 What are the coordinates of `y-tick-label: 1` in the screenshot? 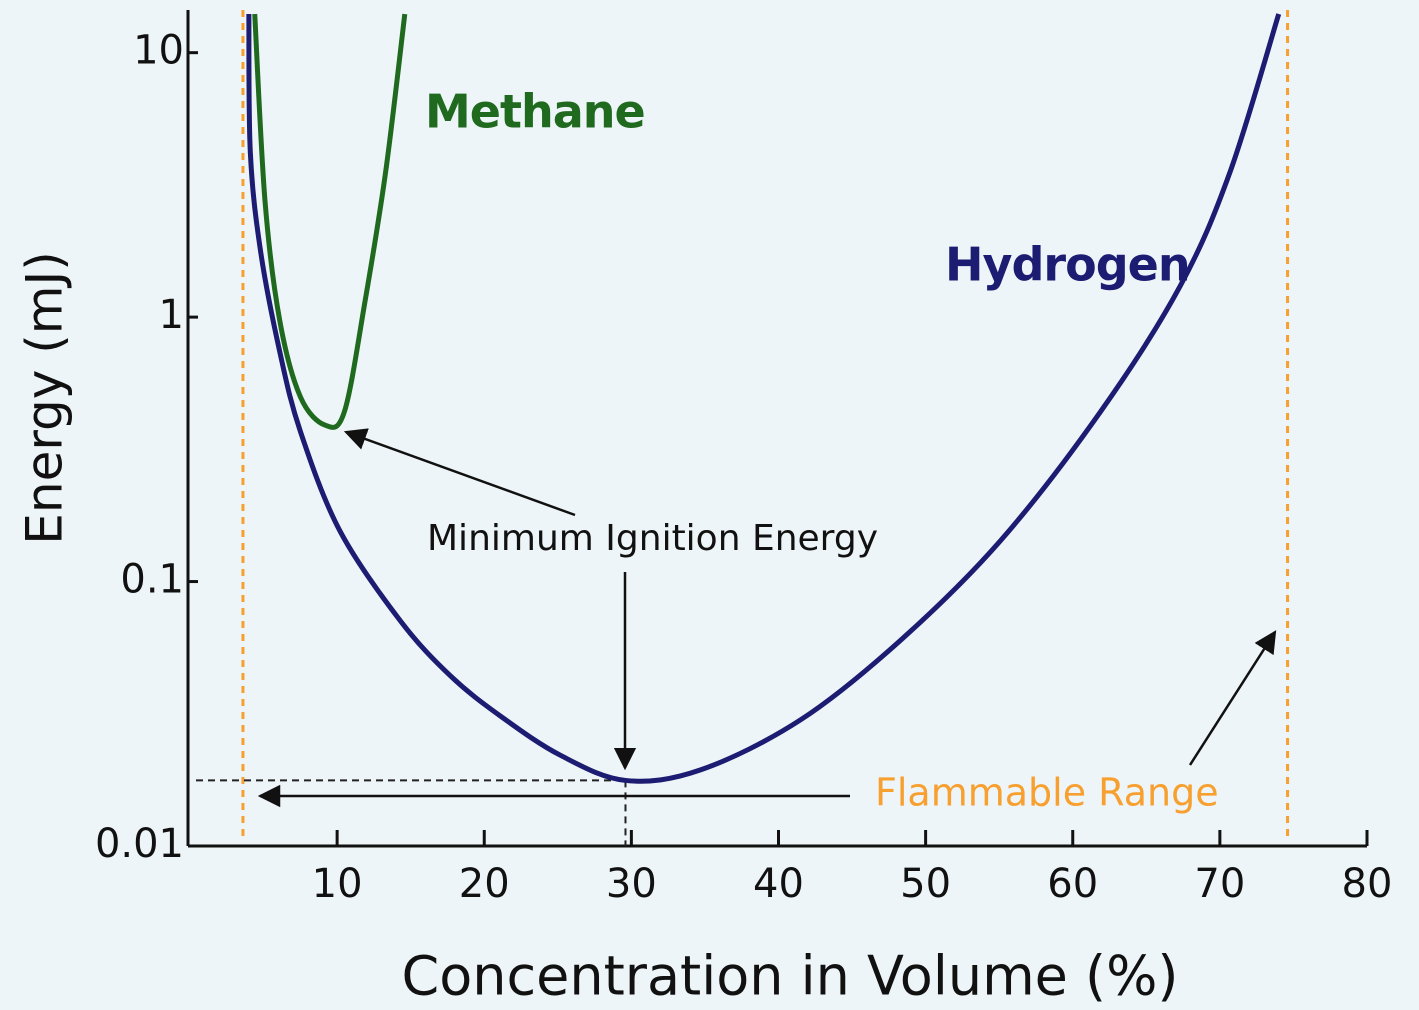 It's located at (171, 315).